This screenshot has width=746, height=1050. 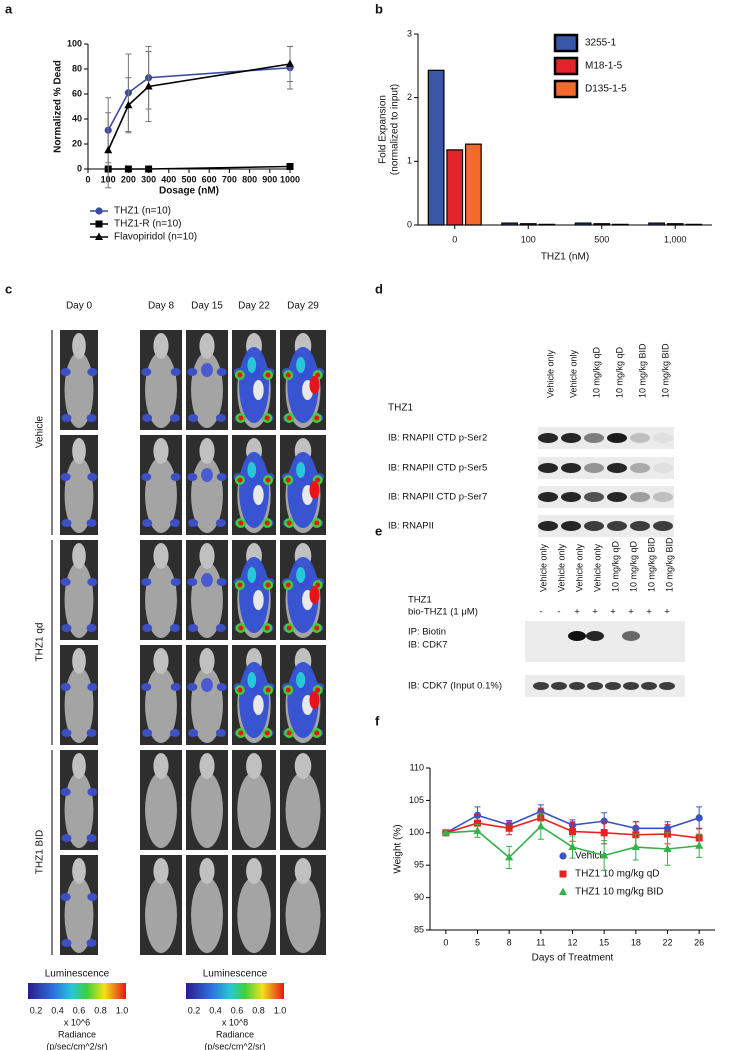 I want to click on blot, so click(x=606, y=468).